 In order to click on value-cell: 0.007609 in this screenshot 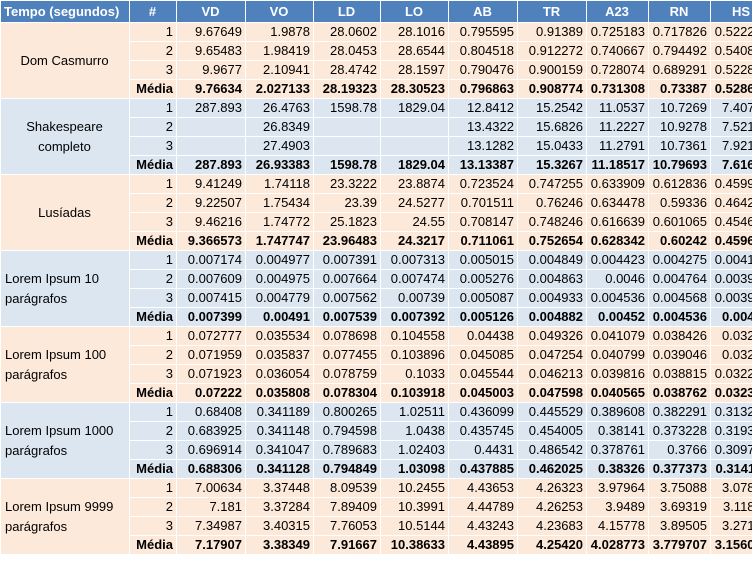, I will do `click(211, 279)`.